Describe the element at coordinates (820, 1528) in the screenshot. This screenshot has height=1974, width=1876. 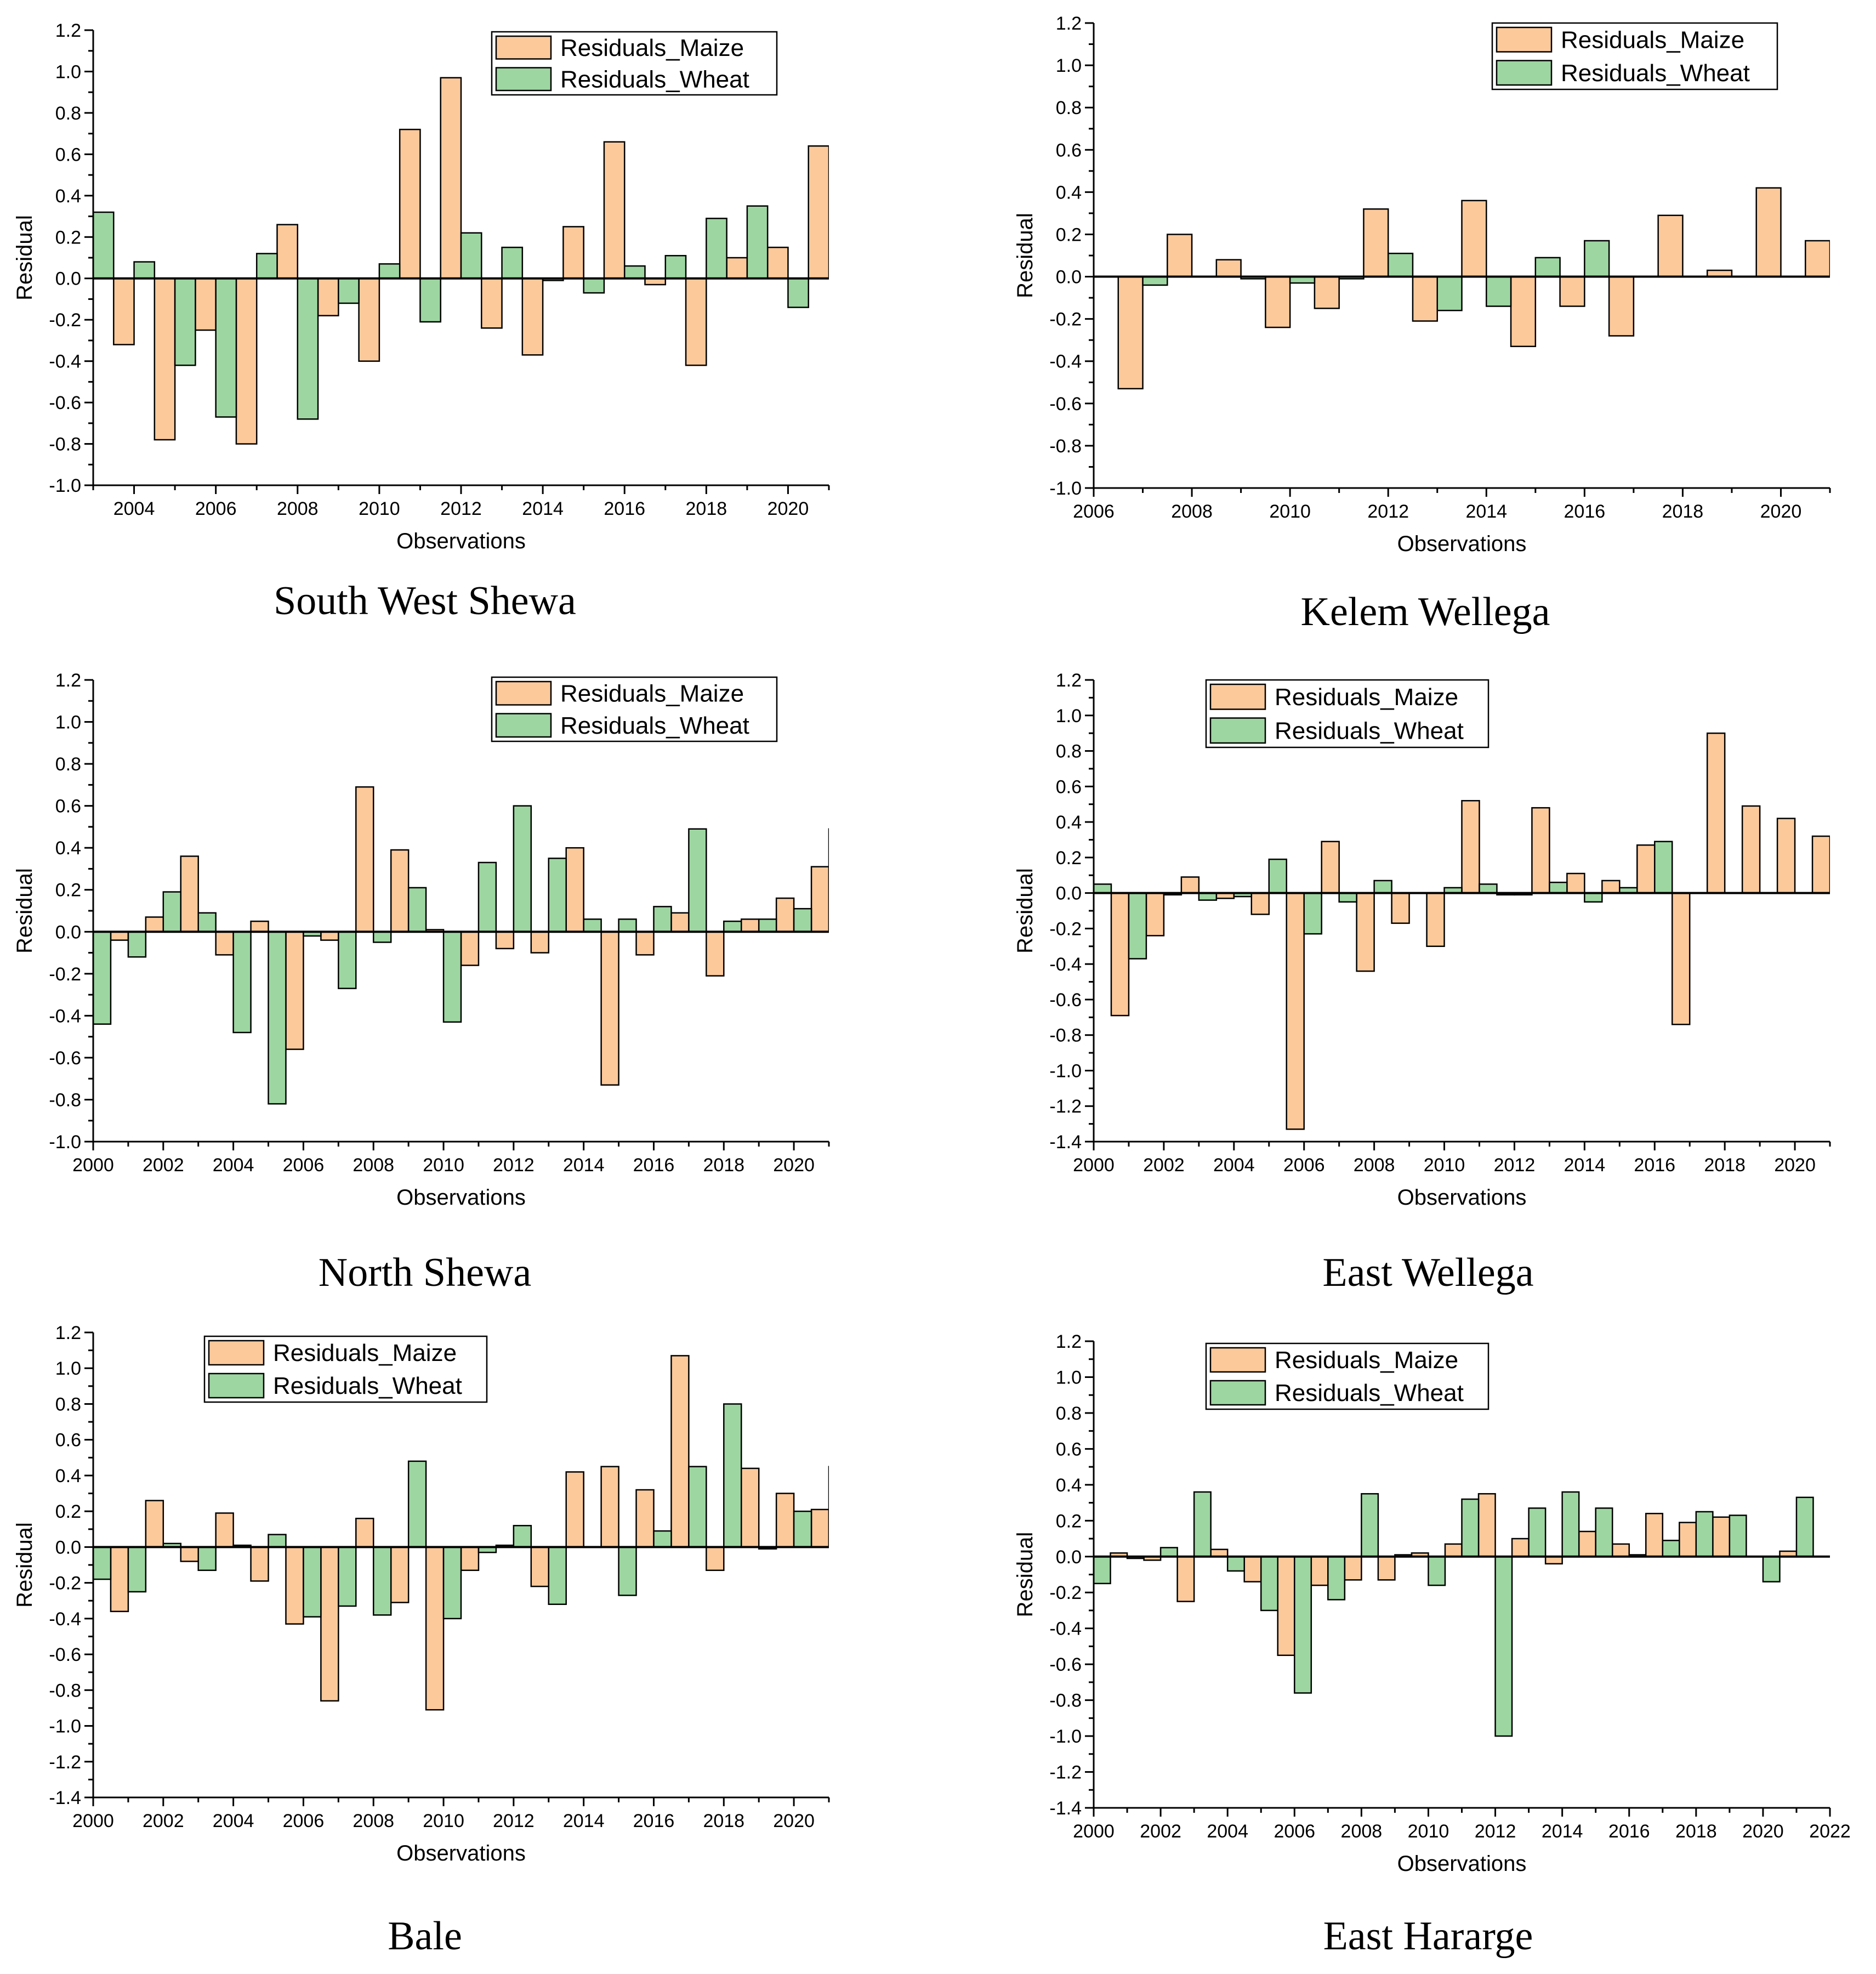
I see `maize-bar-2021` at that location.